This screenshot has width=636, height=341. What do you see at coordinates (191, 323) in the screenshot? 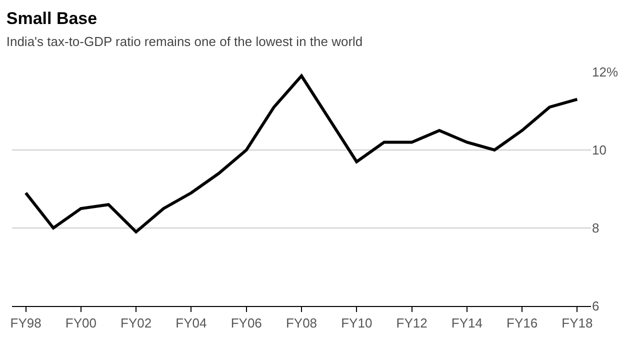
I see `x-tick-label: FY04` at bounding box center [191, 323].